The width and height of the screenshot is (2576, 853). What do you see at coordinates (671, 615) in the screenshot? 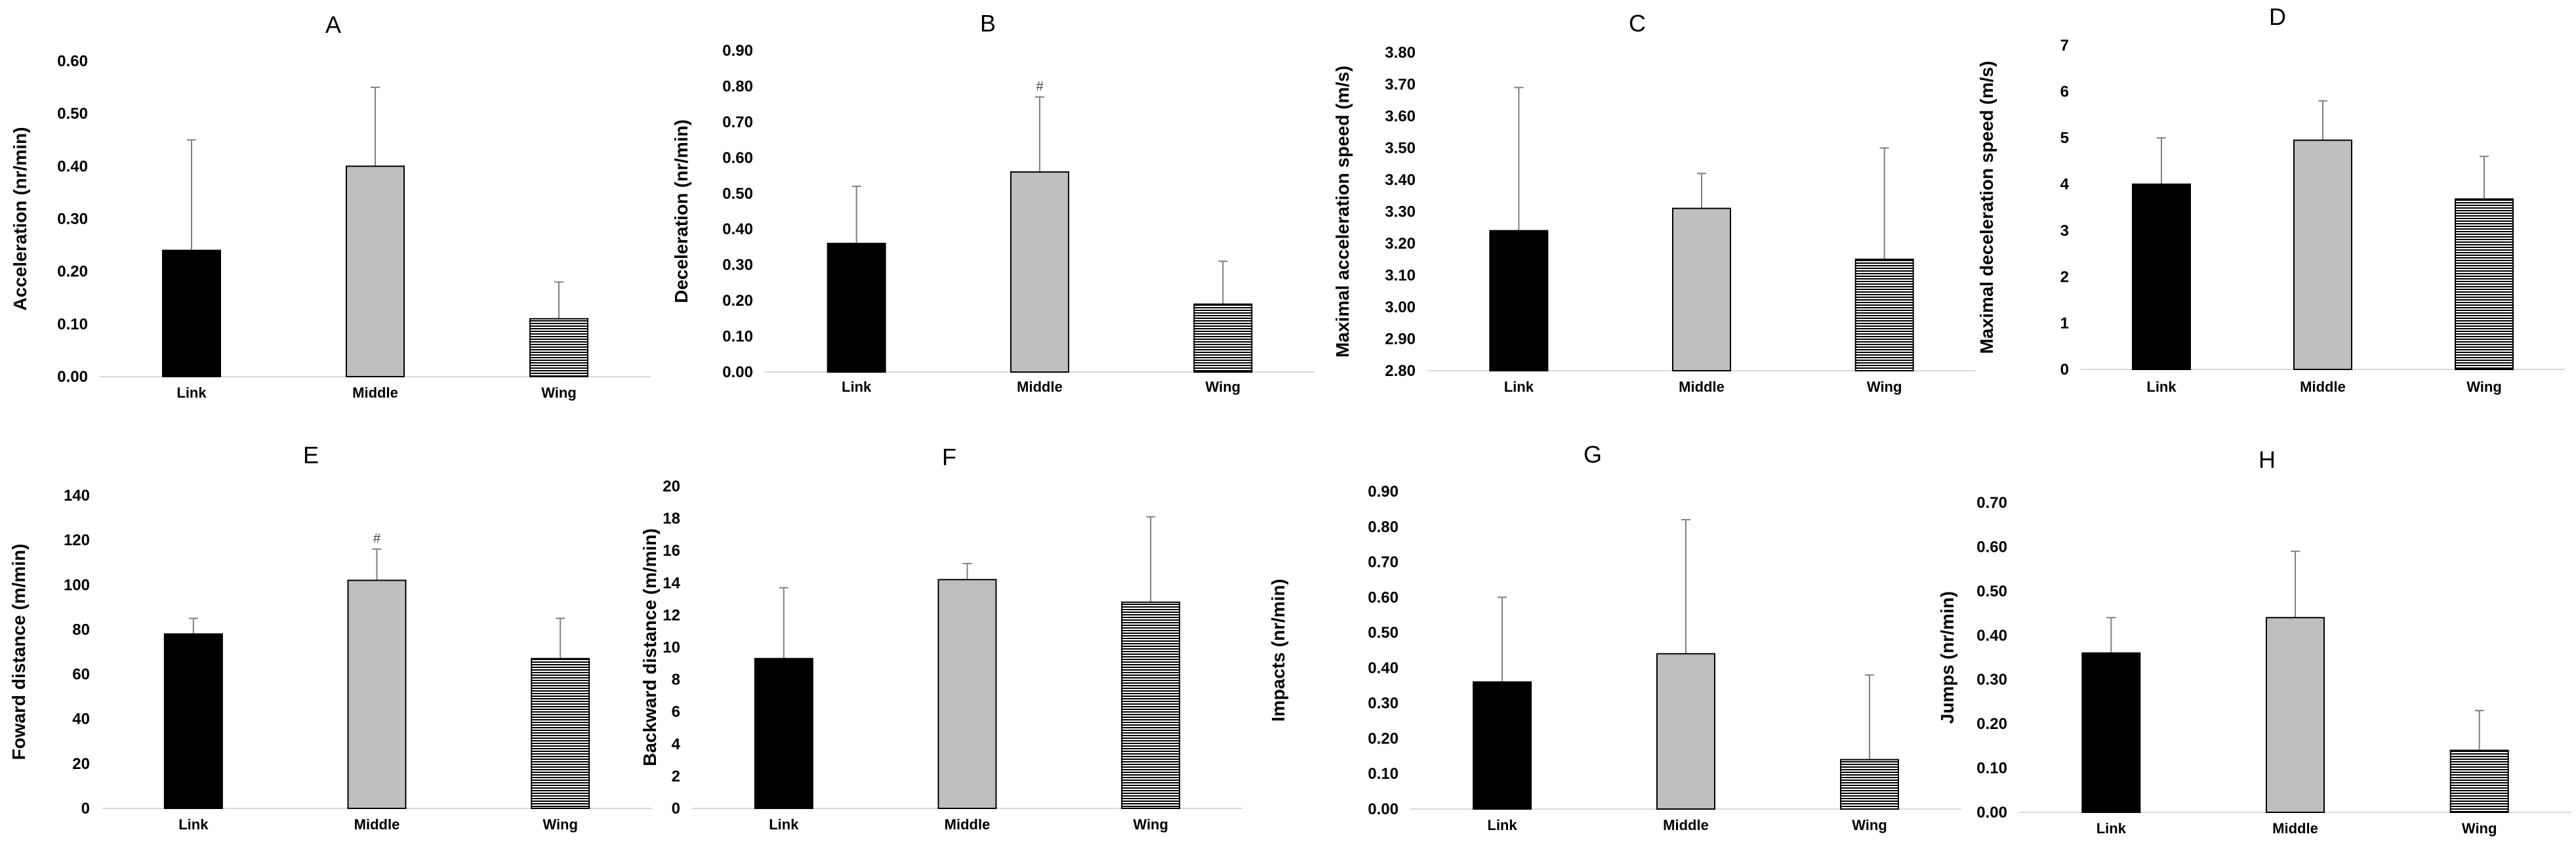
I see `y-tick-label: 12` at bounding box center [671, 615].